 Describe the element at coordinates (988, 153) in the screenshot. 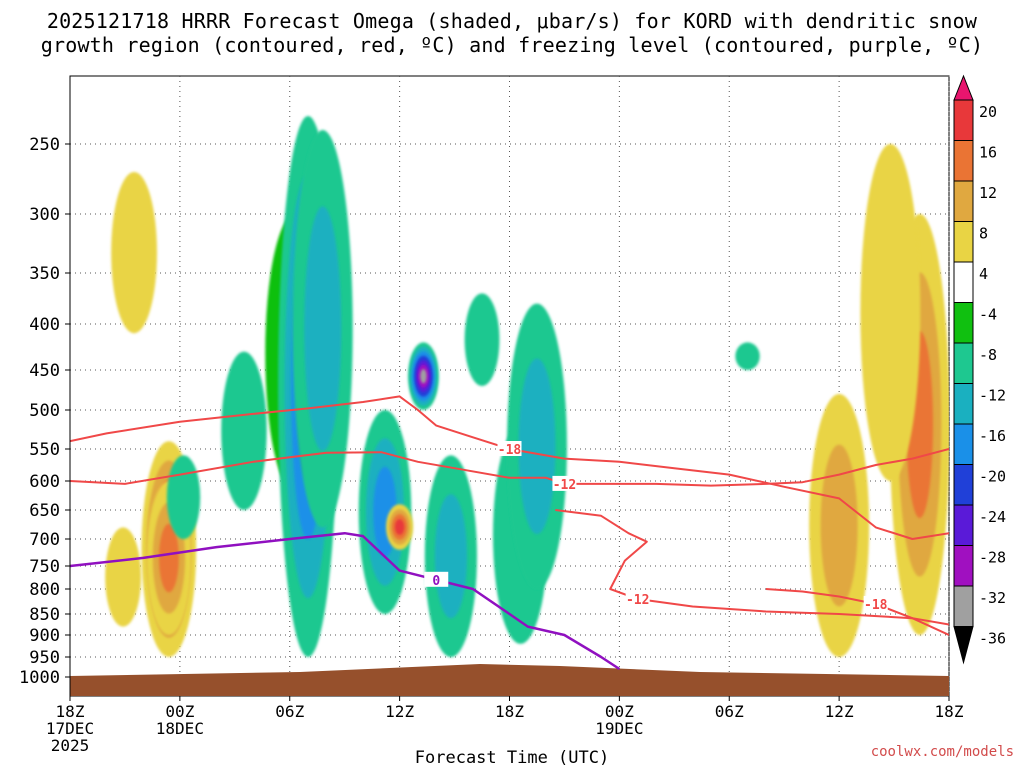

I see `colorbar-label: 16` at that location.